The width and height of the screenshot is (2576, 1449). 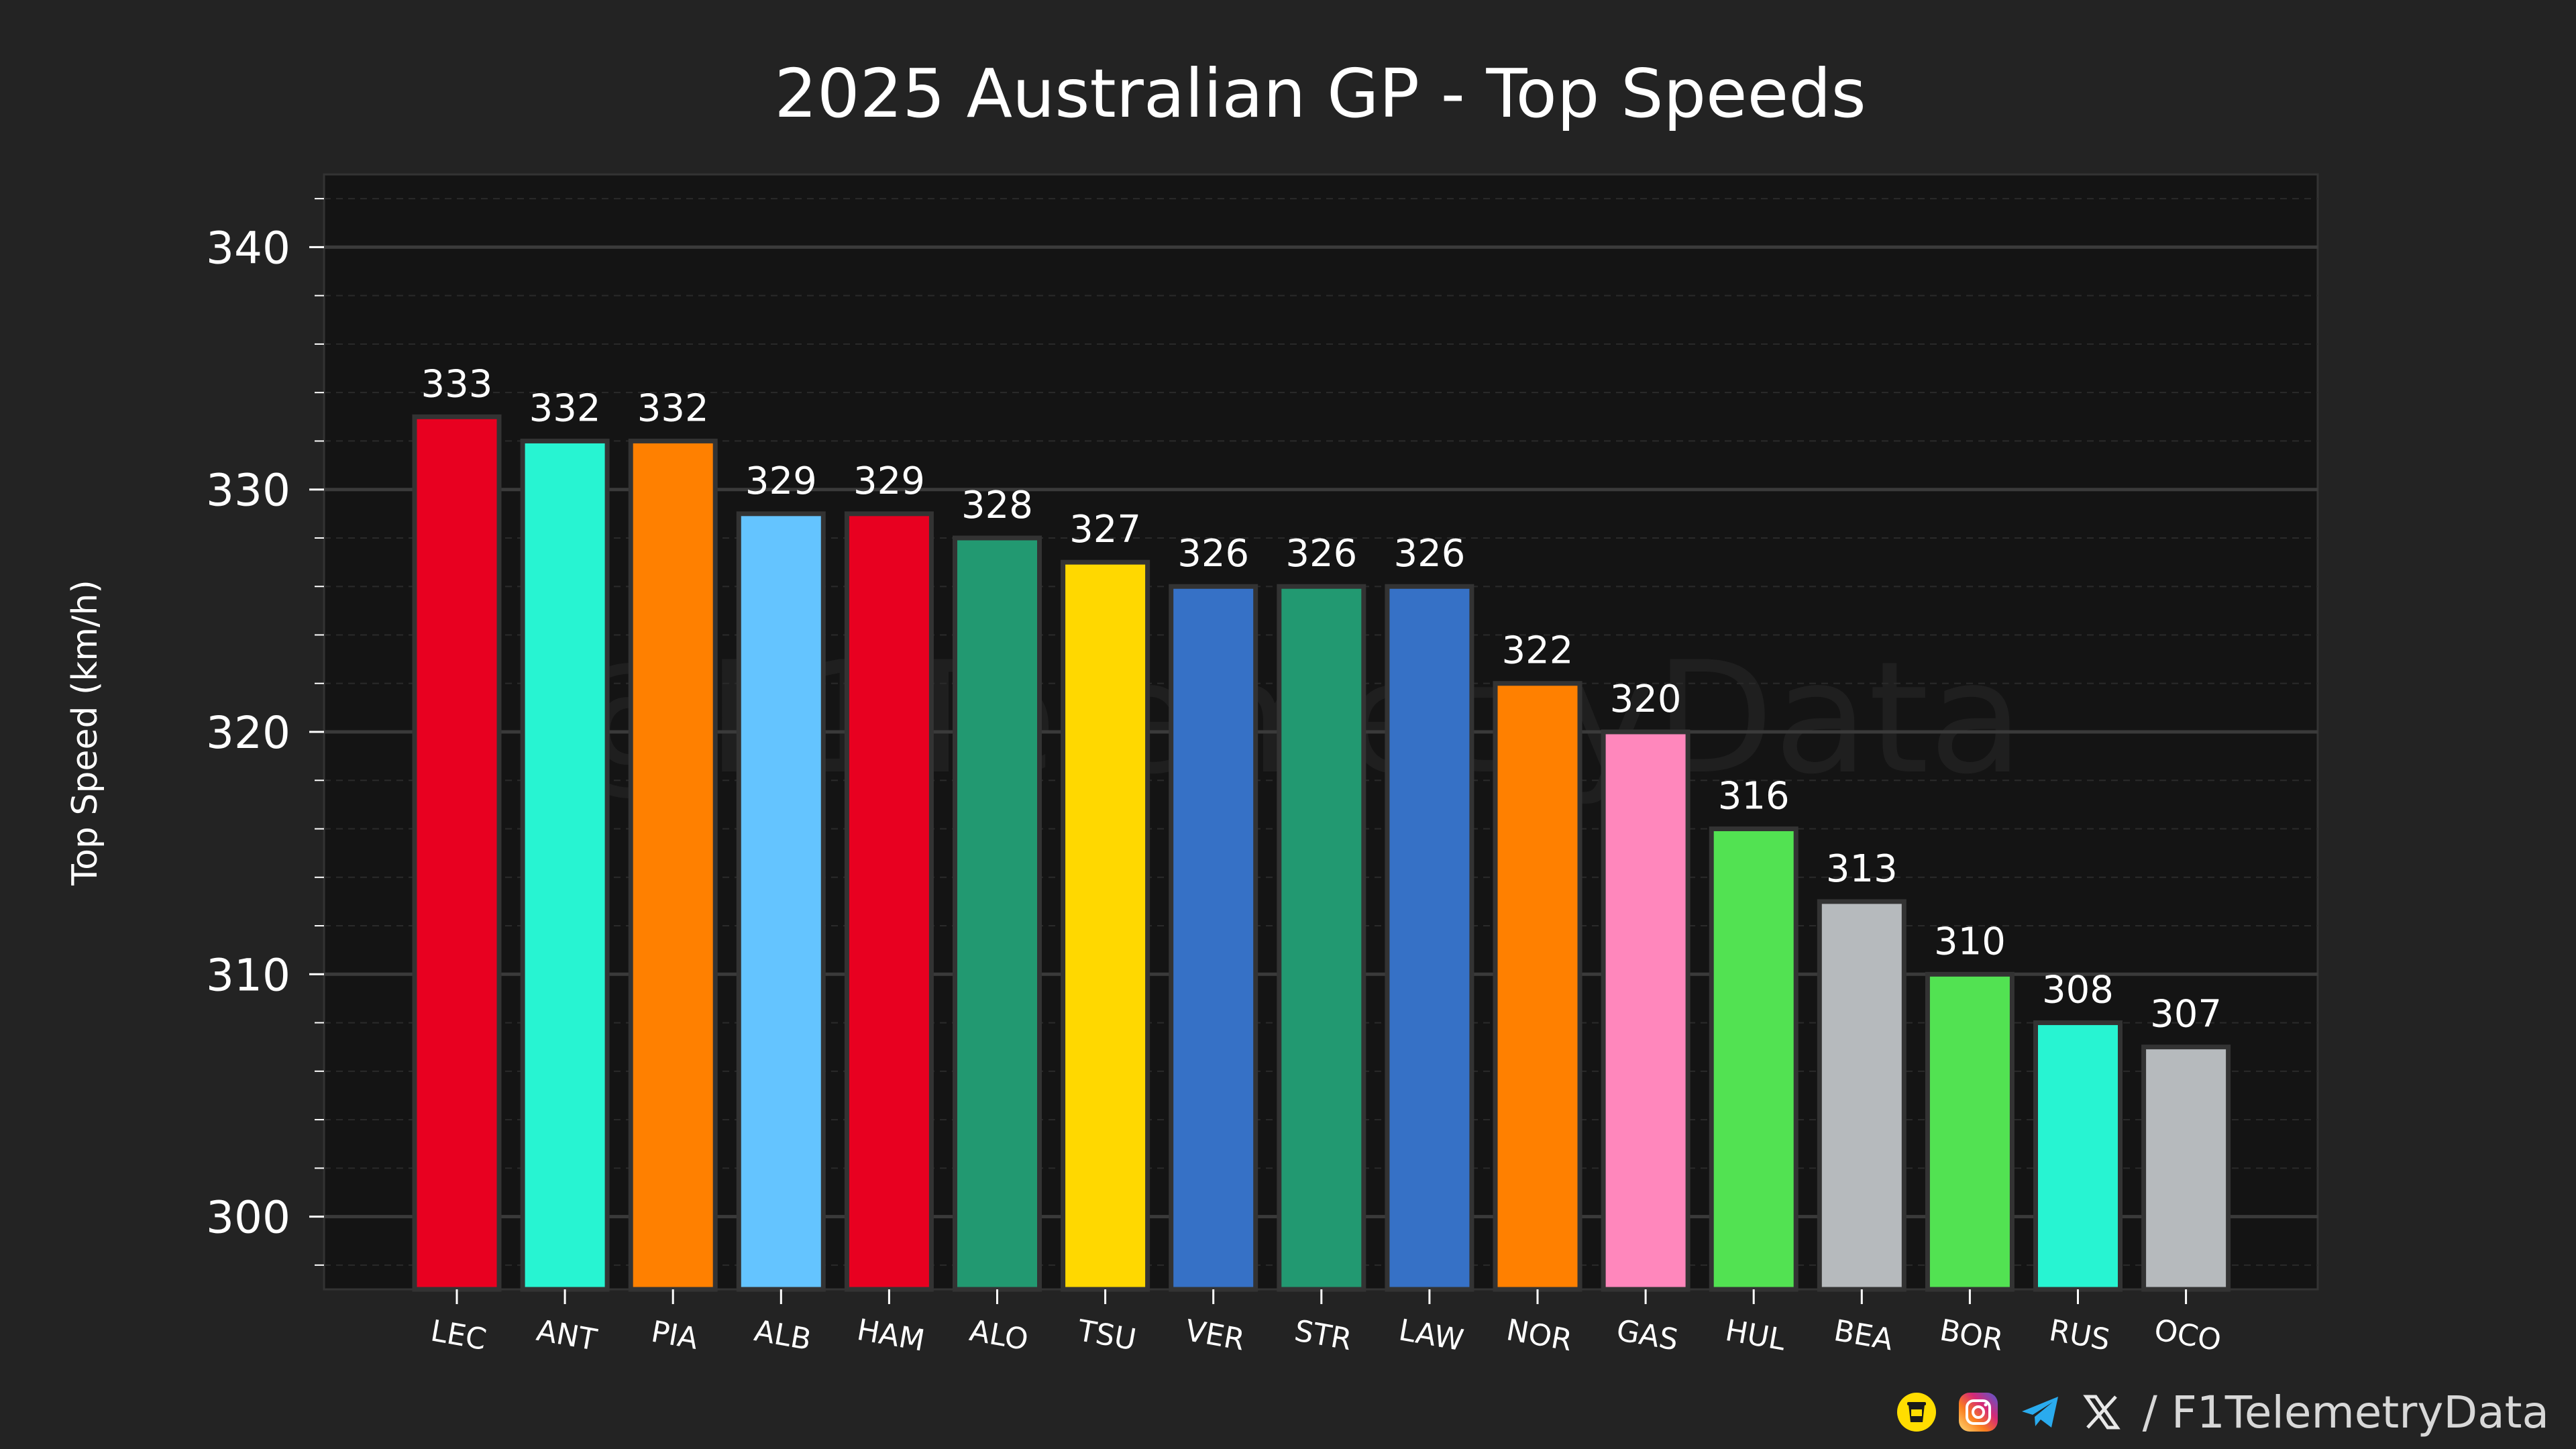 What do you see at coordinates (565, 408) in the screenshot?
I see `data-label-ant: 332` at bounding box center [565, 408].